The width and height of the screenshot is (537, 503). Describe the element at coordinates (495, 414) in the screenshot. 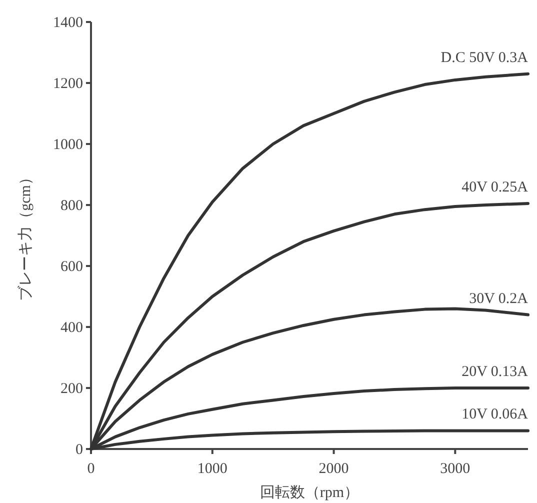

I see `series-label: 10V 0.06A` at that location.